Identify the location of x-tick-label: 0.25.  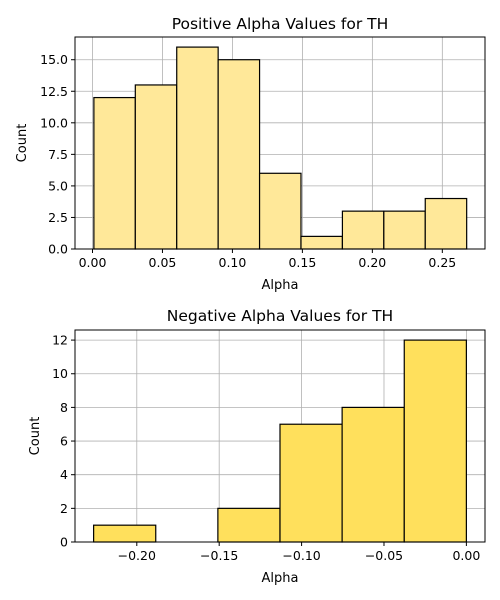
(442, 262).